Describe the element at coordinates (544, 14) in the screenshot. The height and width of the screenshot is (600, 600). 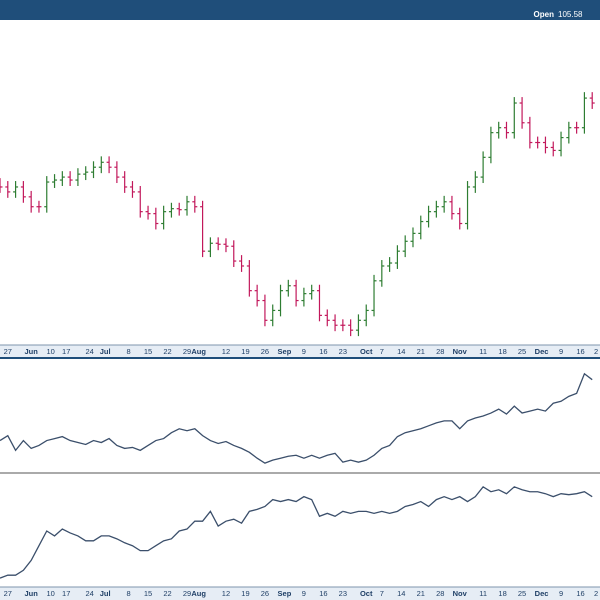
I see `open-label: Open` at that location.